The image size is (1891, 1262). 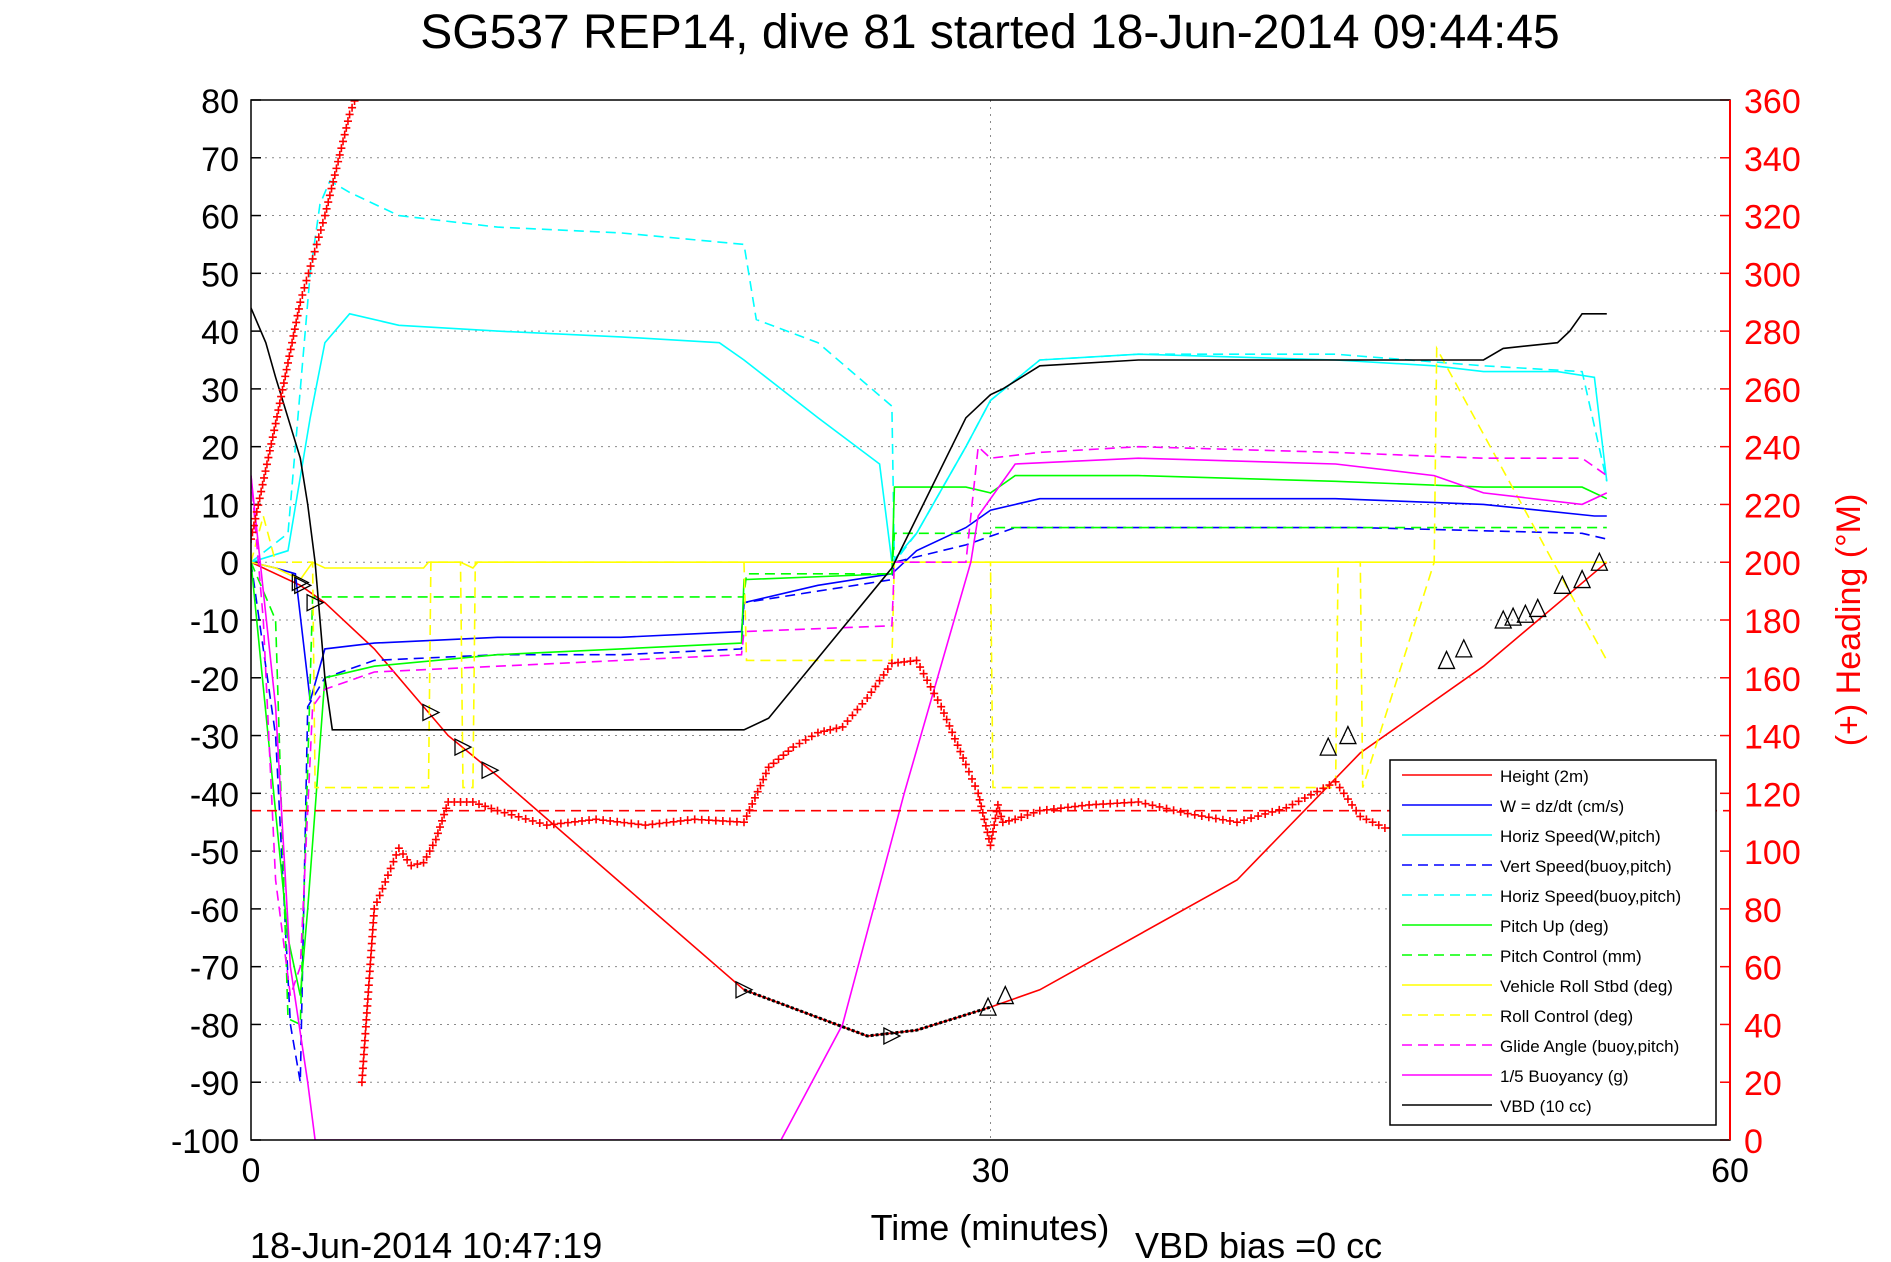 I want to click on y2-tick-label: 200, so click(x=1772, y=564).